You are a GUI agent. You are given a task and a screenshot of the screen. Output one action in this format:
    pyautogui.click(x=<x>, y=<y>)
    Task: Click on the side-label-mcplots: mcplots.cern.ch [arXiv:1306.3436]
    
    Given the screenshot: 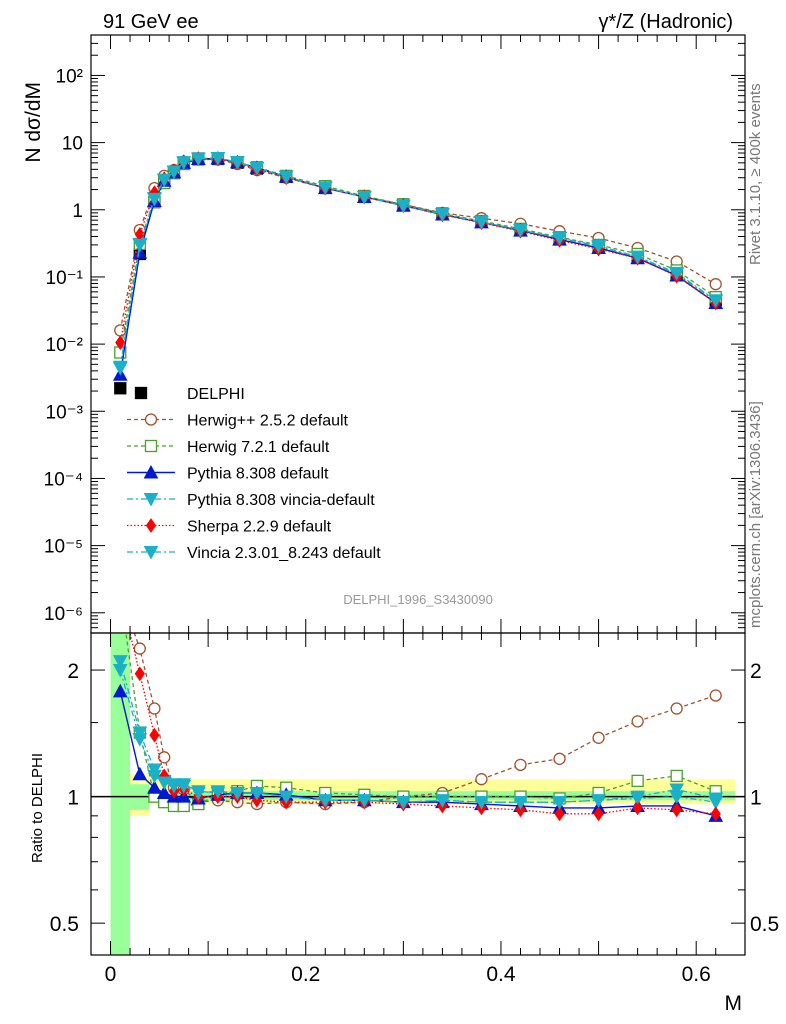 What is the action you would take?
    pyautogui.click(x=755, y=514)
    